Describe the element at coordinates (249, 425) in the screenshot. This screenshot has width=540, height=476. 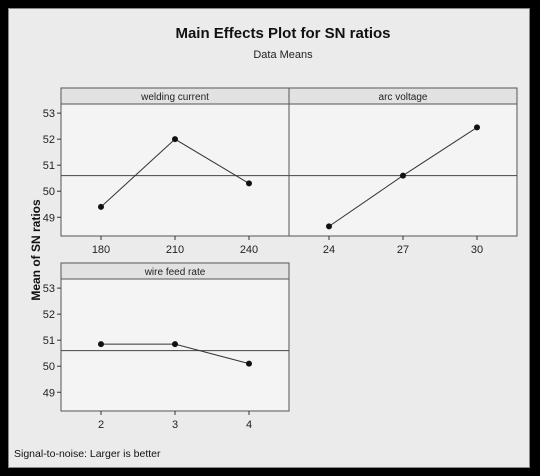
I see `x-tick-label: 4` at that location.